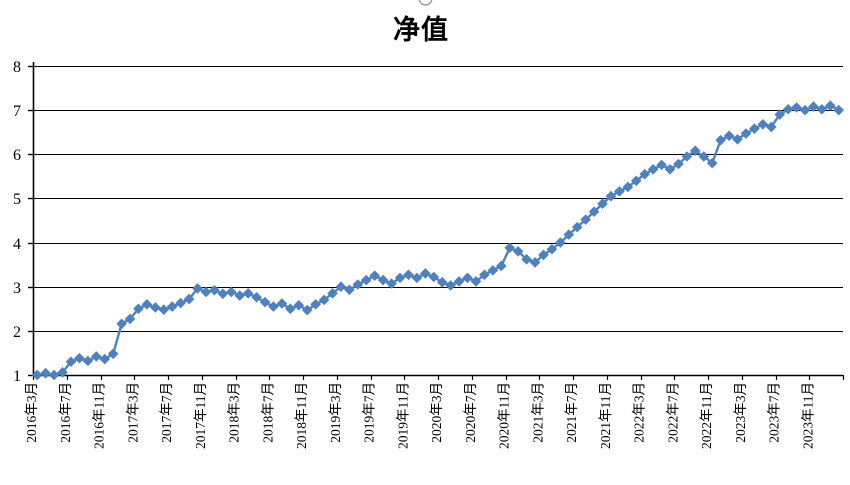  Describe the element at coordinates (17, 288) in the screenshot. I see `y-tick-label: 3` at that location.